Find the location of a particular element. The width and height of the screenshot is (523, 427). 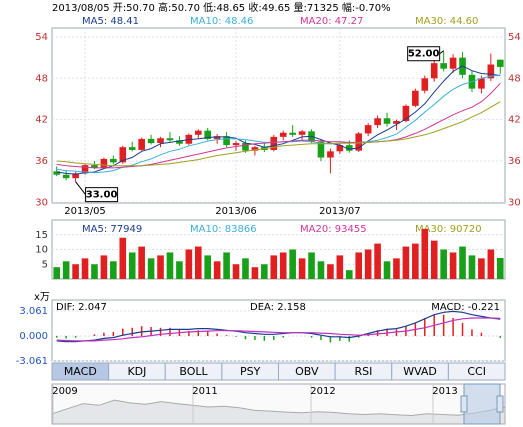

ma-line is located at coordinates (278, 134).